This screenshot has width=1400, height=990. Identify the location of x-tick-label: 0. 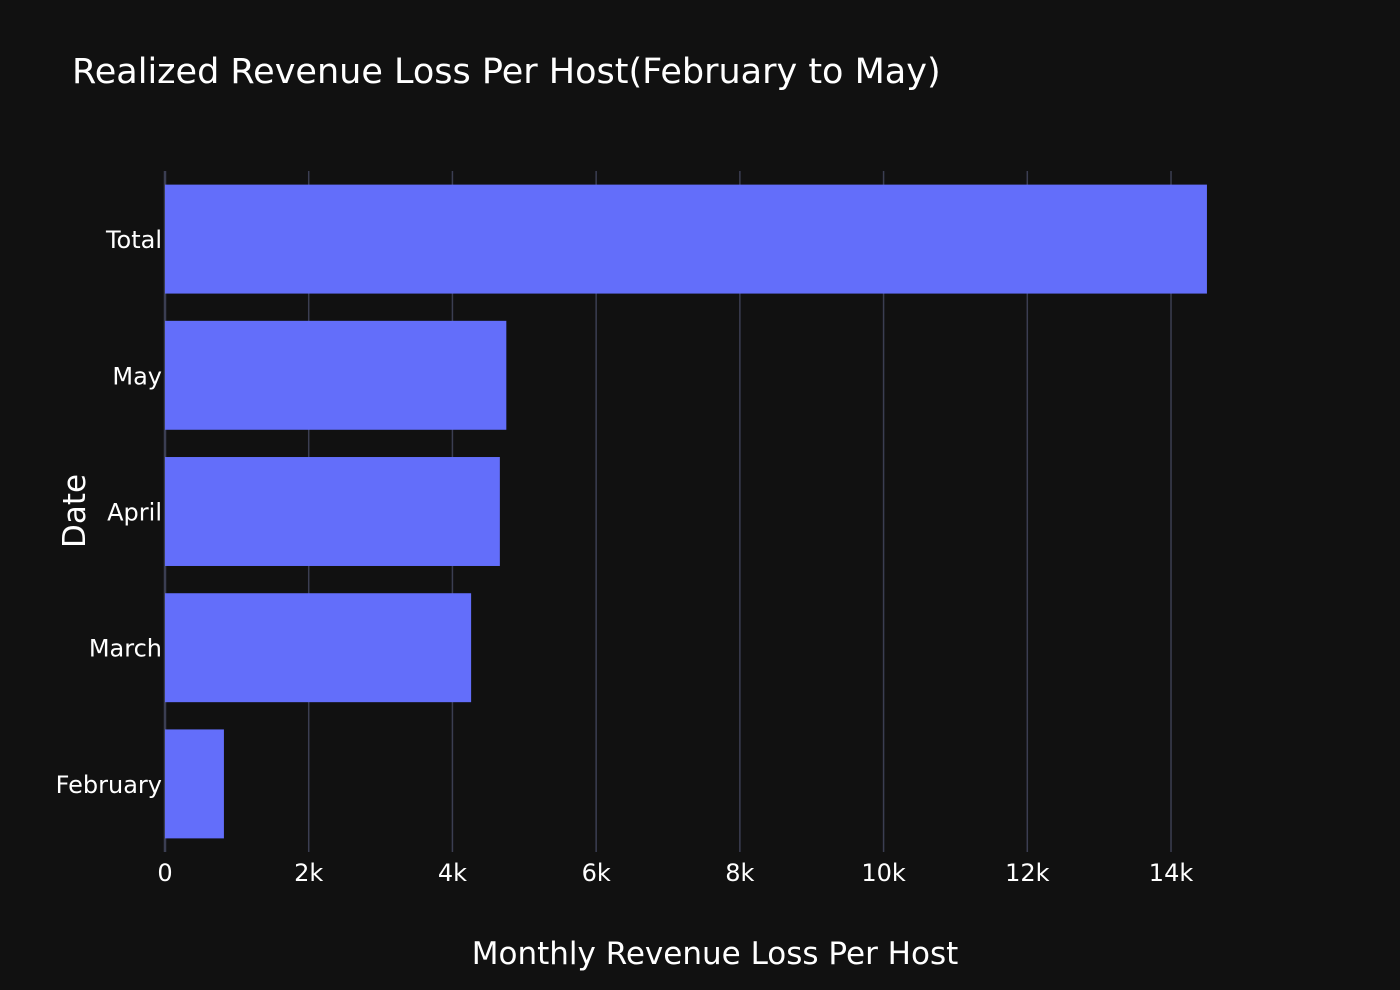
(164, 873).